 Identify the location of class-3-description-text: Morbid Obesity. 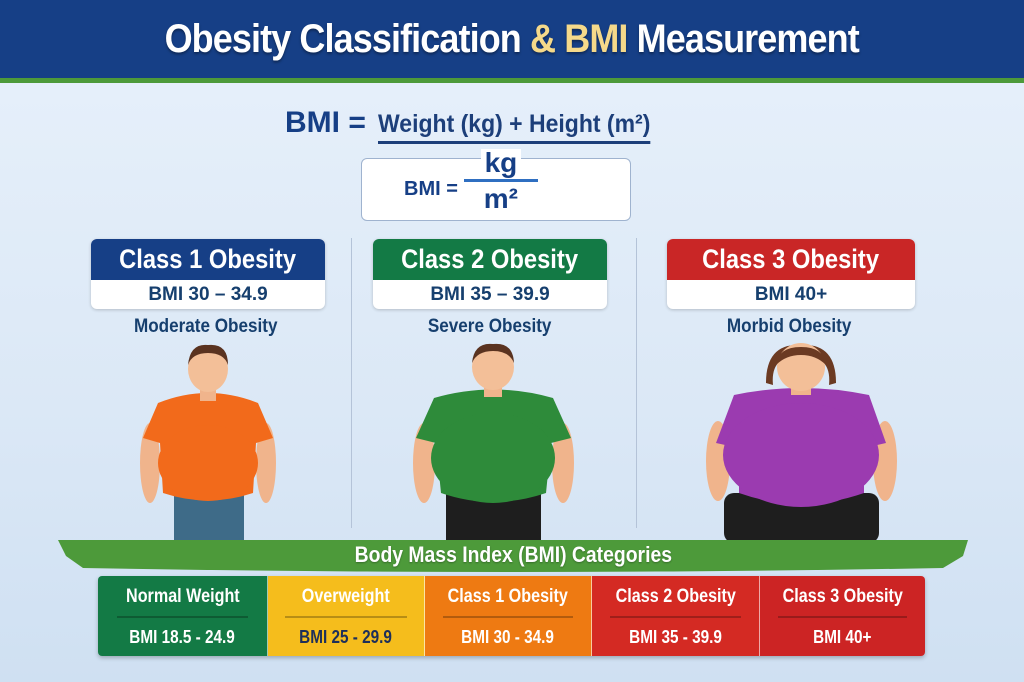
(789, 326).